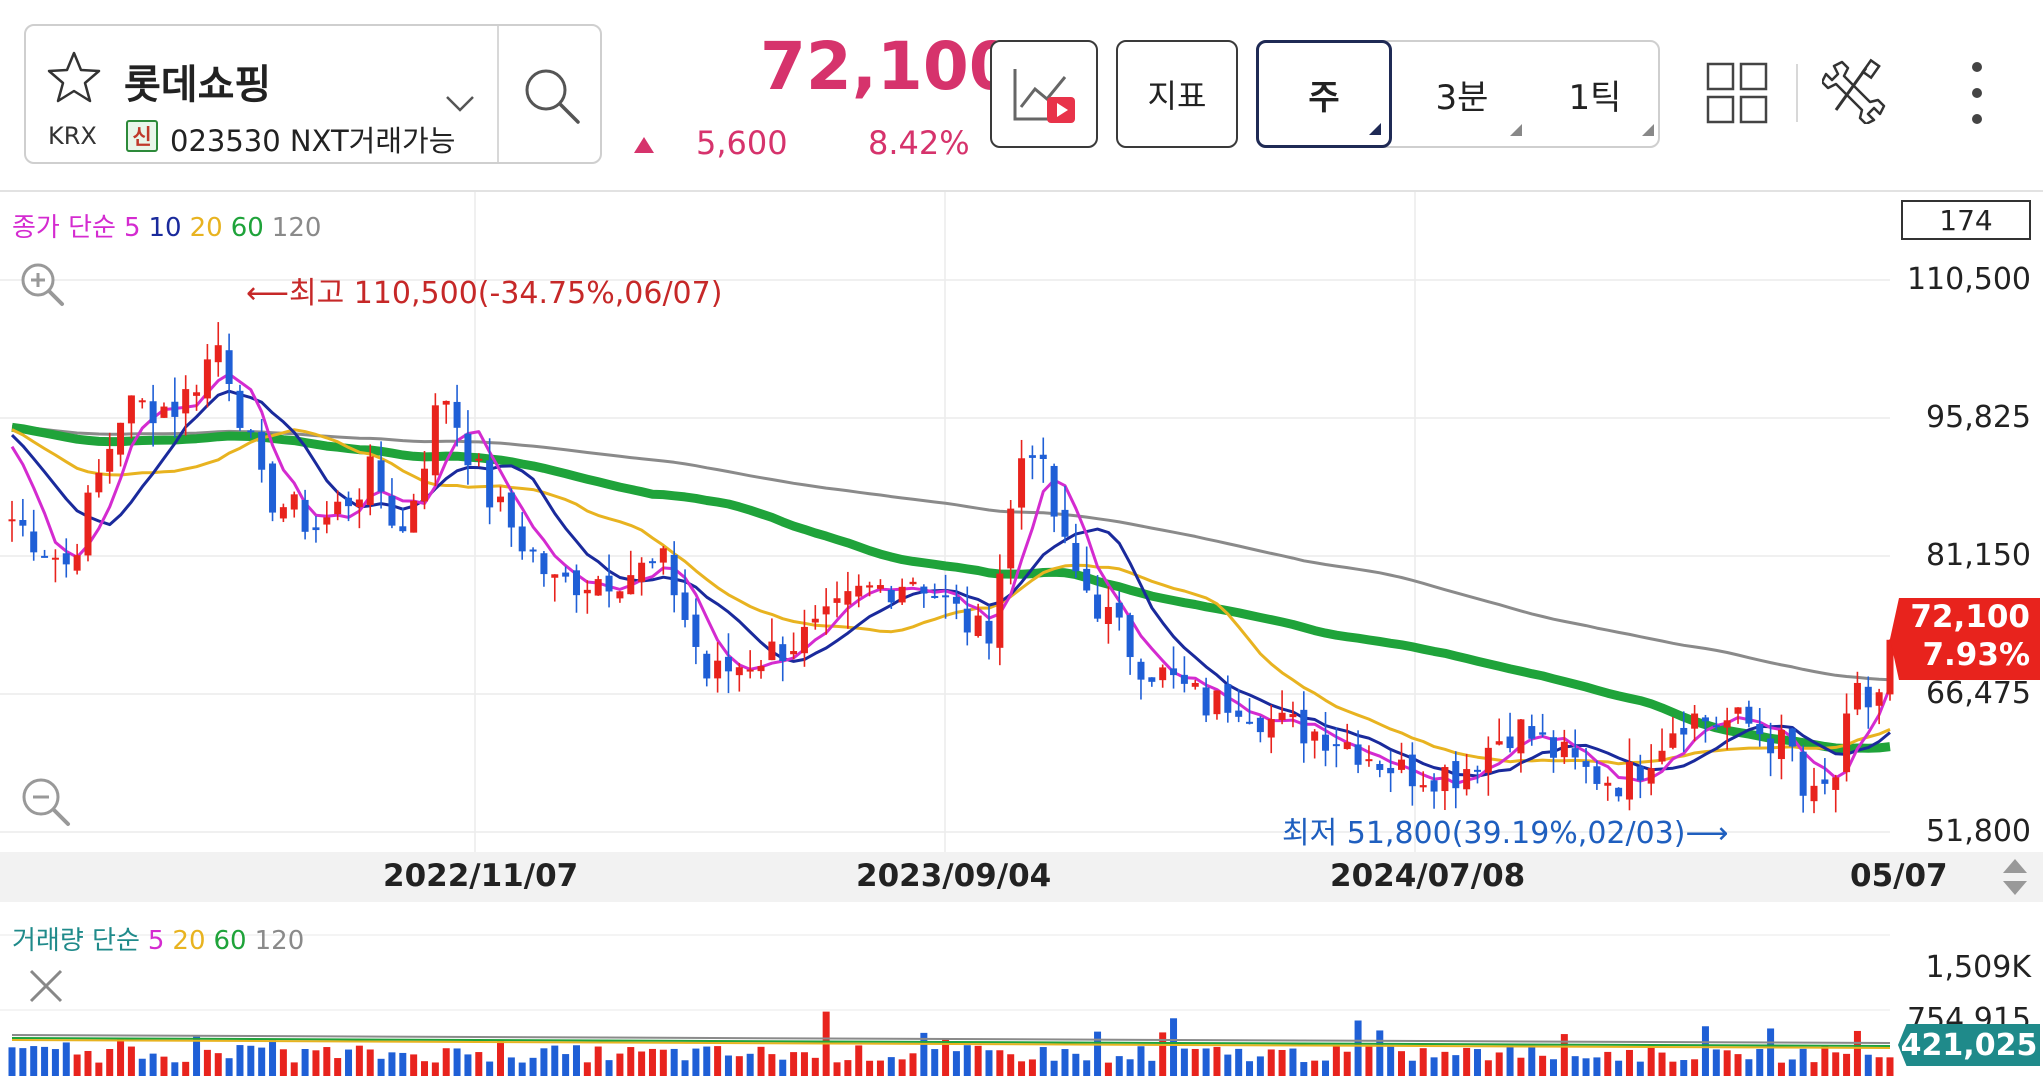 The image size is (2043, 1080). What do you see at coordinates (1044, 94) in the screenshot?
I see `chart-video-button` at bounding box center [1044, 94].